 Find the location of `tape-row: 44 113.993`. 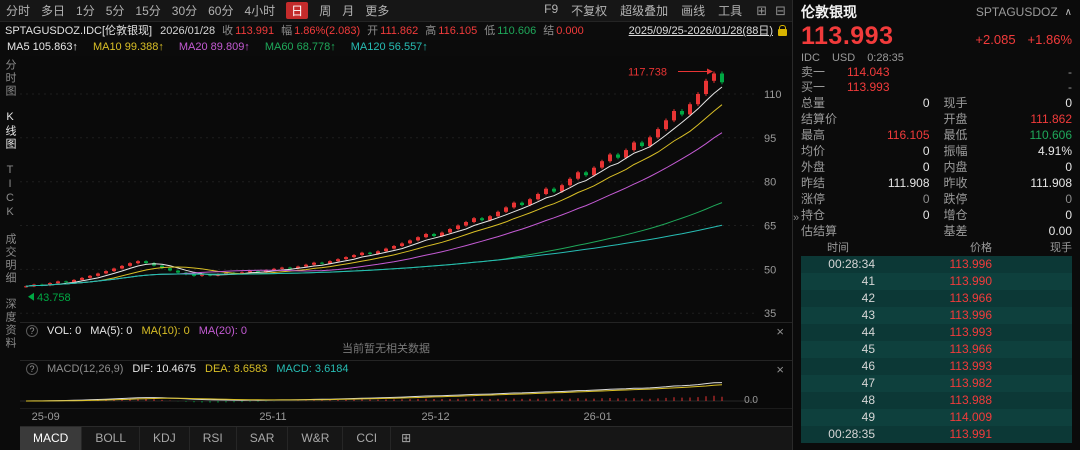

tape-row: 44 113.993 is located at coordinates (936, 332).